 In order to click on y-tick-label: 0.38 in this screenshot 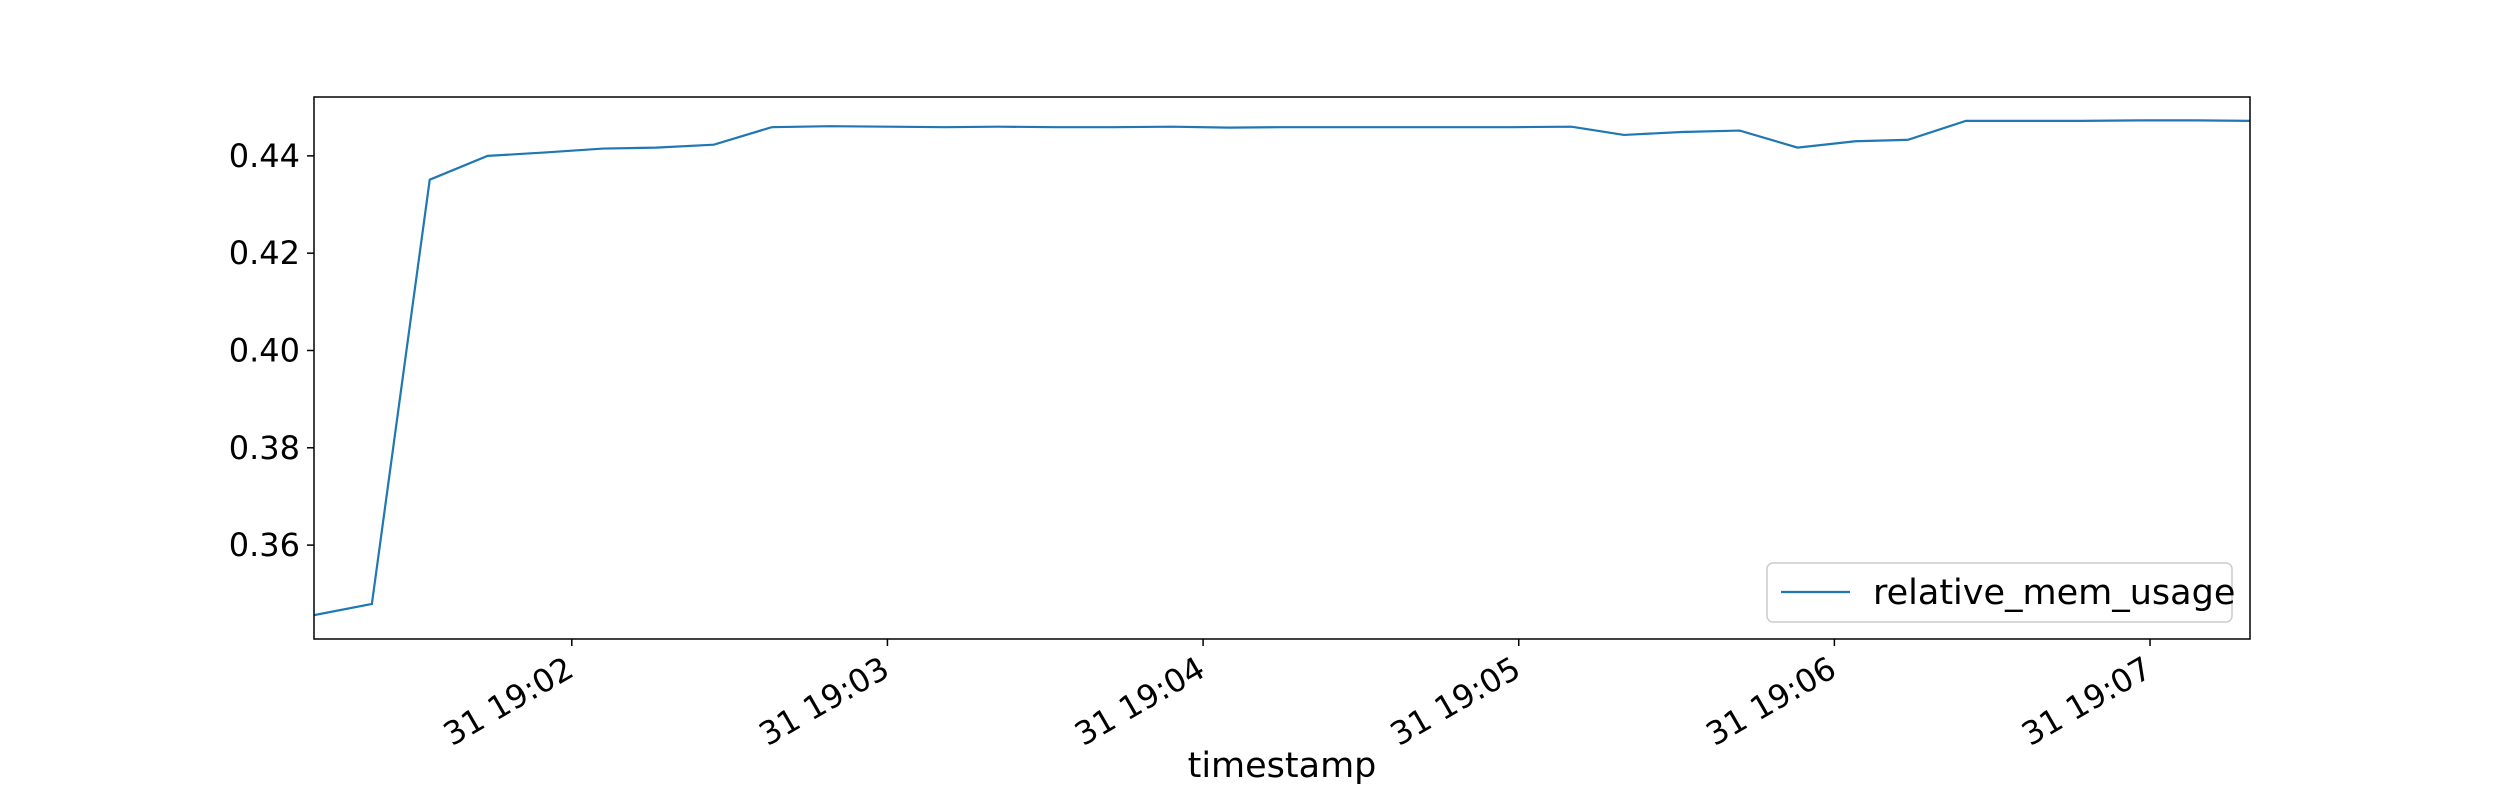, I will do `click(264, 448)`.